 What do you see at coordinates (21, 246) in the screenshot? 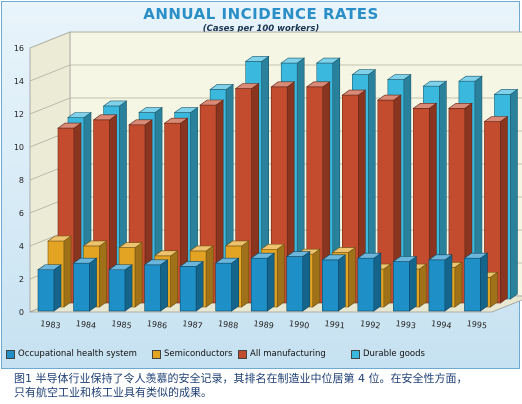
I see `y-tick-label: 4` at bounding box center [21, 246].